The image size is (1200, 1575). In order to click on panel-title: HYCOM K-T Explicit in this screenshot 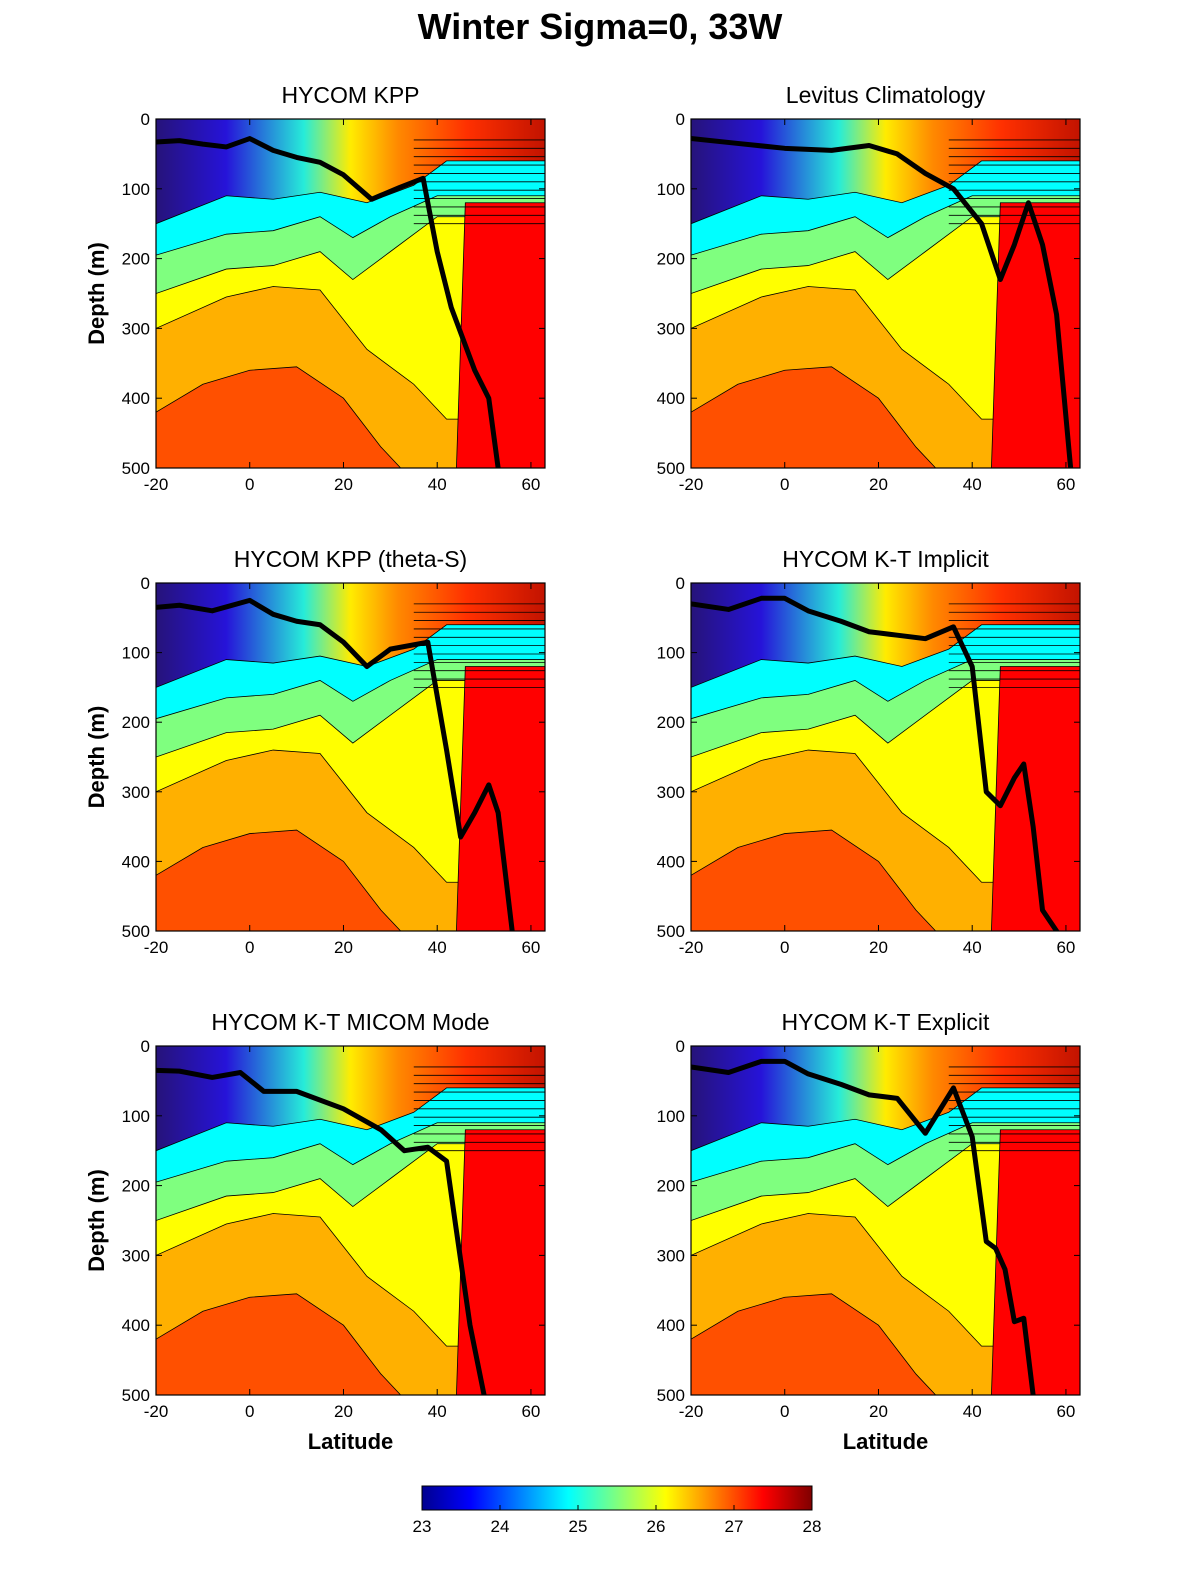, I will do `click(886, 1022)`.